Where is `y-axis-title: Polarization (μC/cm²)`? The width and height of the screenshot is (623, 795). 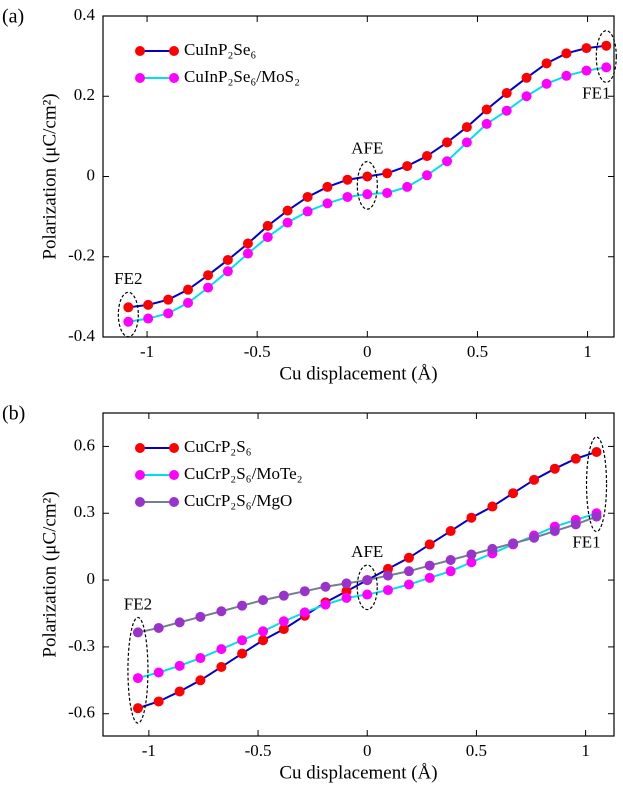 y-axis-title: Polarization (μC/cm²) is located at coordinates (49, 574).